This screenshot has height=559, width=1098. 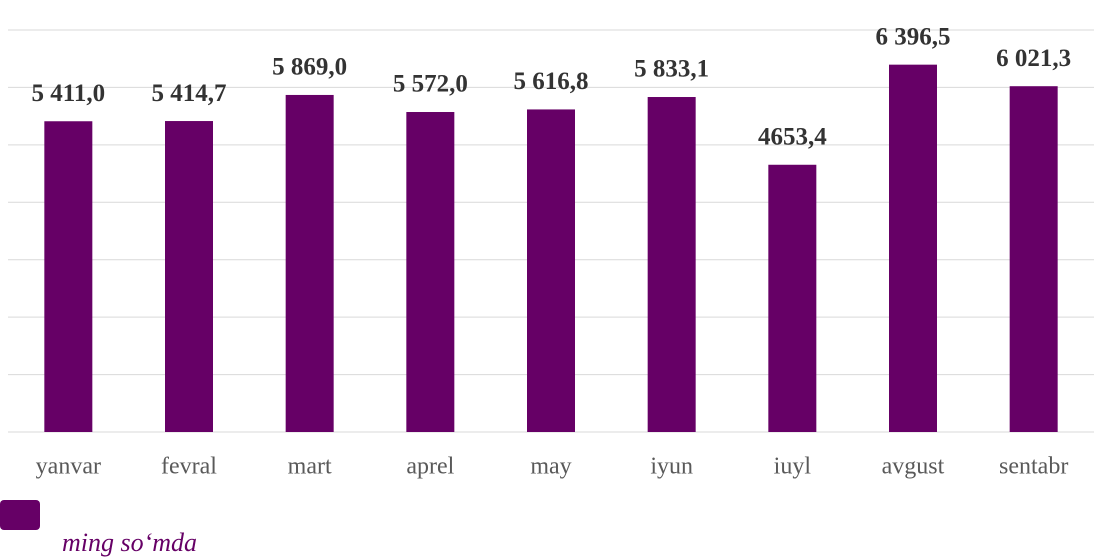 What do you see at coordinates (310, 467) in the screenshot?
I see `x-tick-label: mart` at bounding box center [310, 467].